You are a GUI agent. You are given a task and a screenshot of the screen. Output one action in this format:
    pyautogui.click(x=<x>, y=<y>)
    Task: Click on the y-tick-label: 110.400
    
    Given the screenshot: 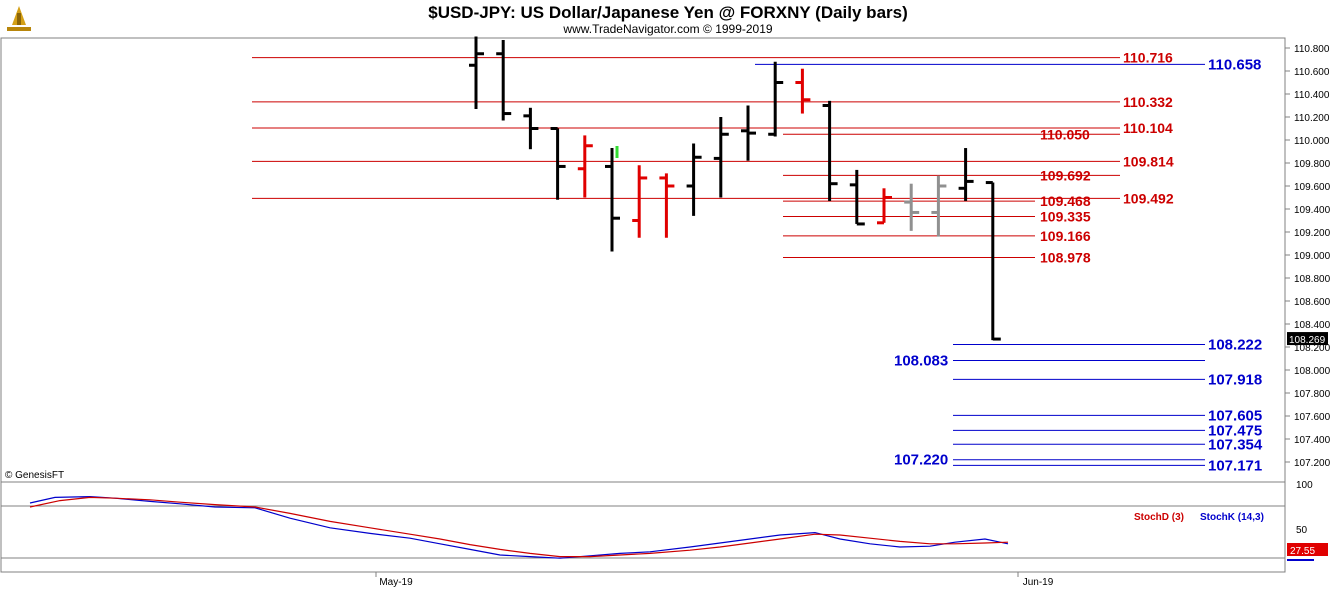 What is the action you would take?
    pyautogui.click(x=1312, y=95)
    